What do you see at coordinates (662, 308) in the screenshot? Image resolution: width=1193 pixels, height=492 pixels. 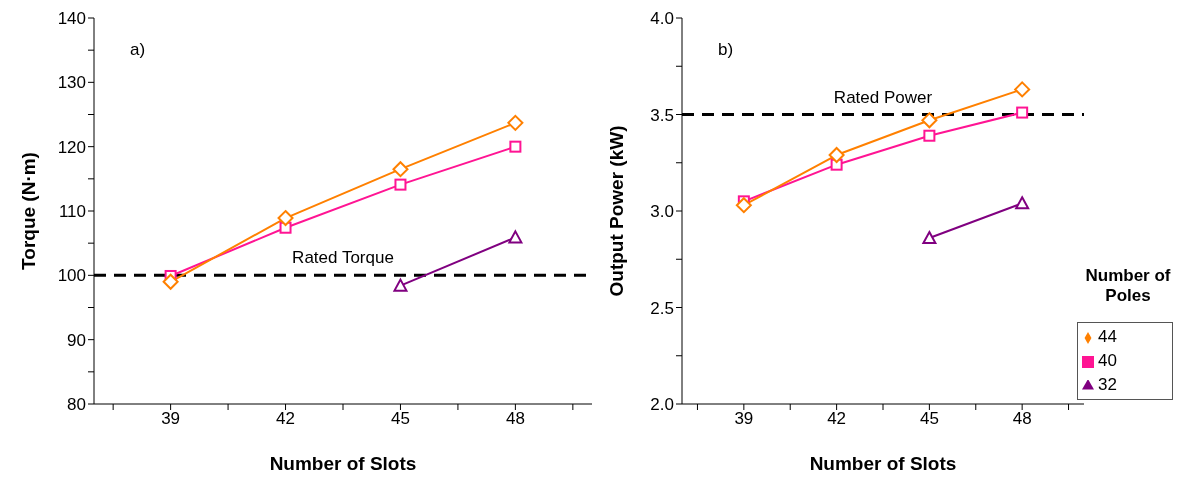 I see `y-tick-label: 2.5` at bounding box center [662, 308].